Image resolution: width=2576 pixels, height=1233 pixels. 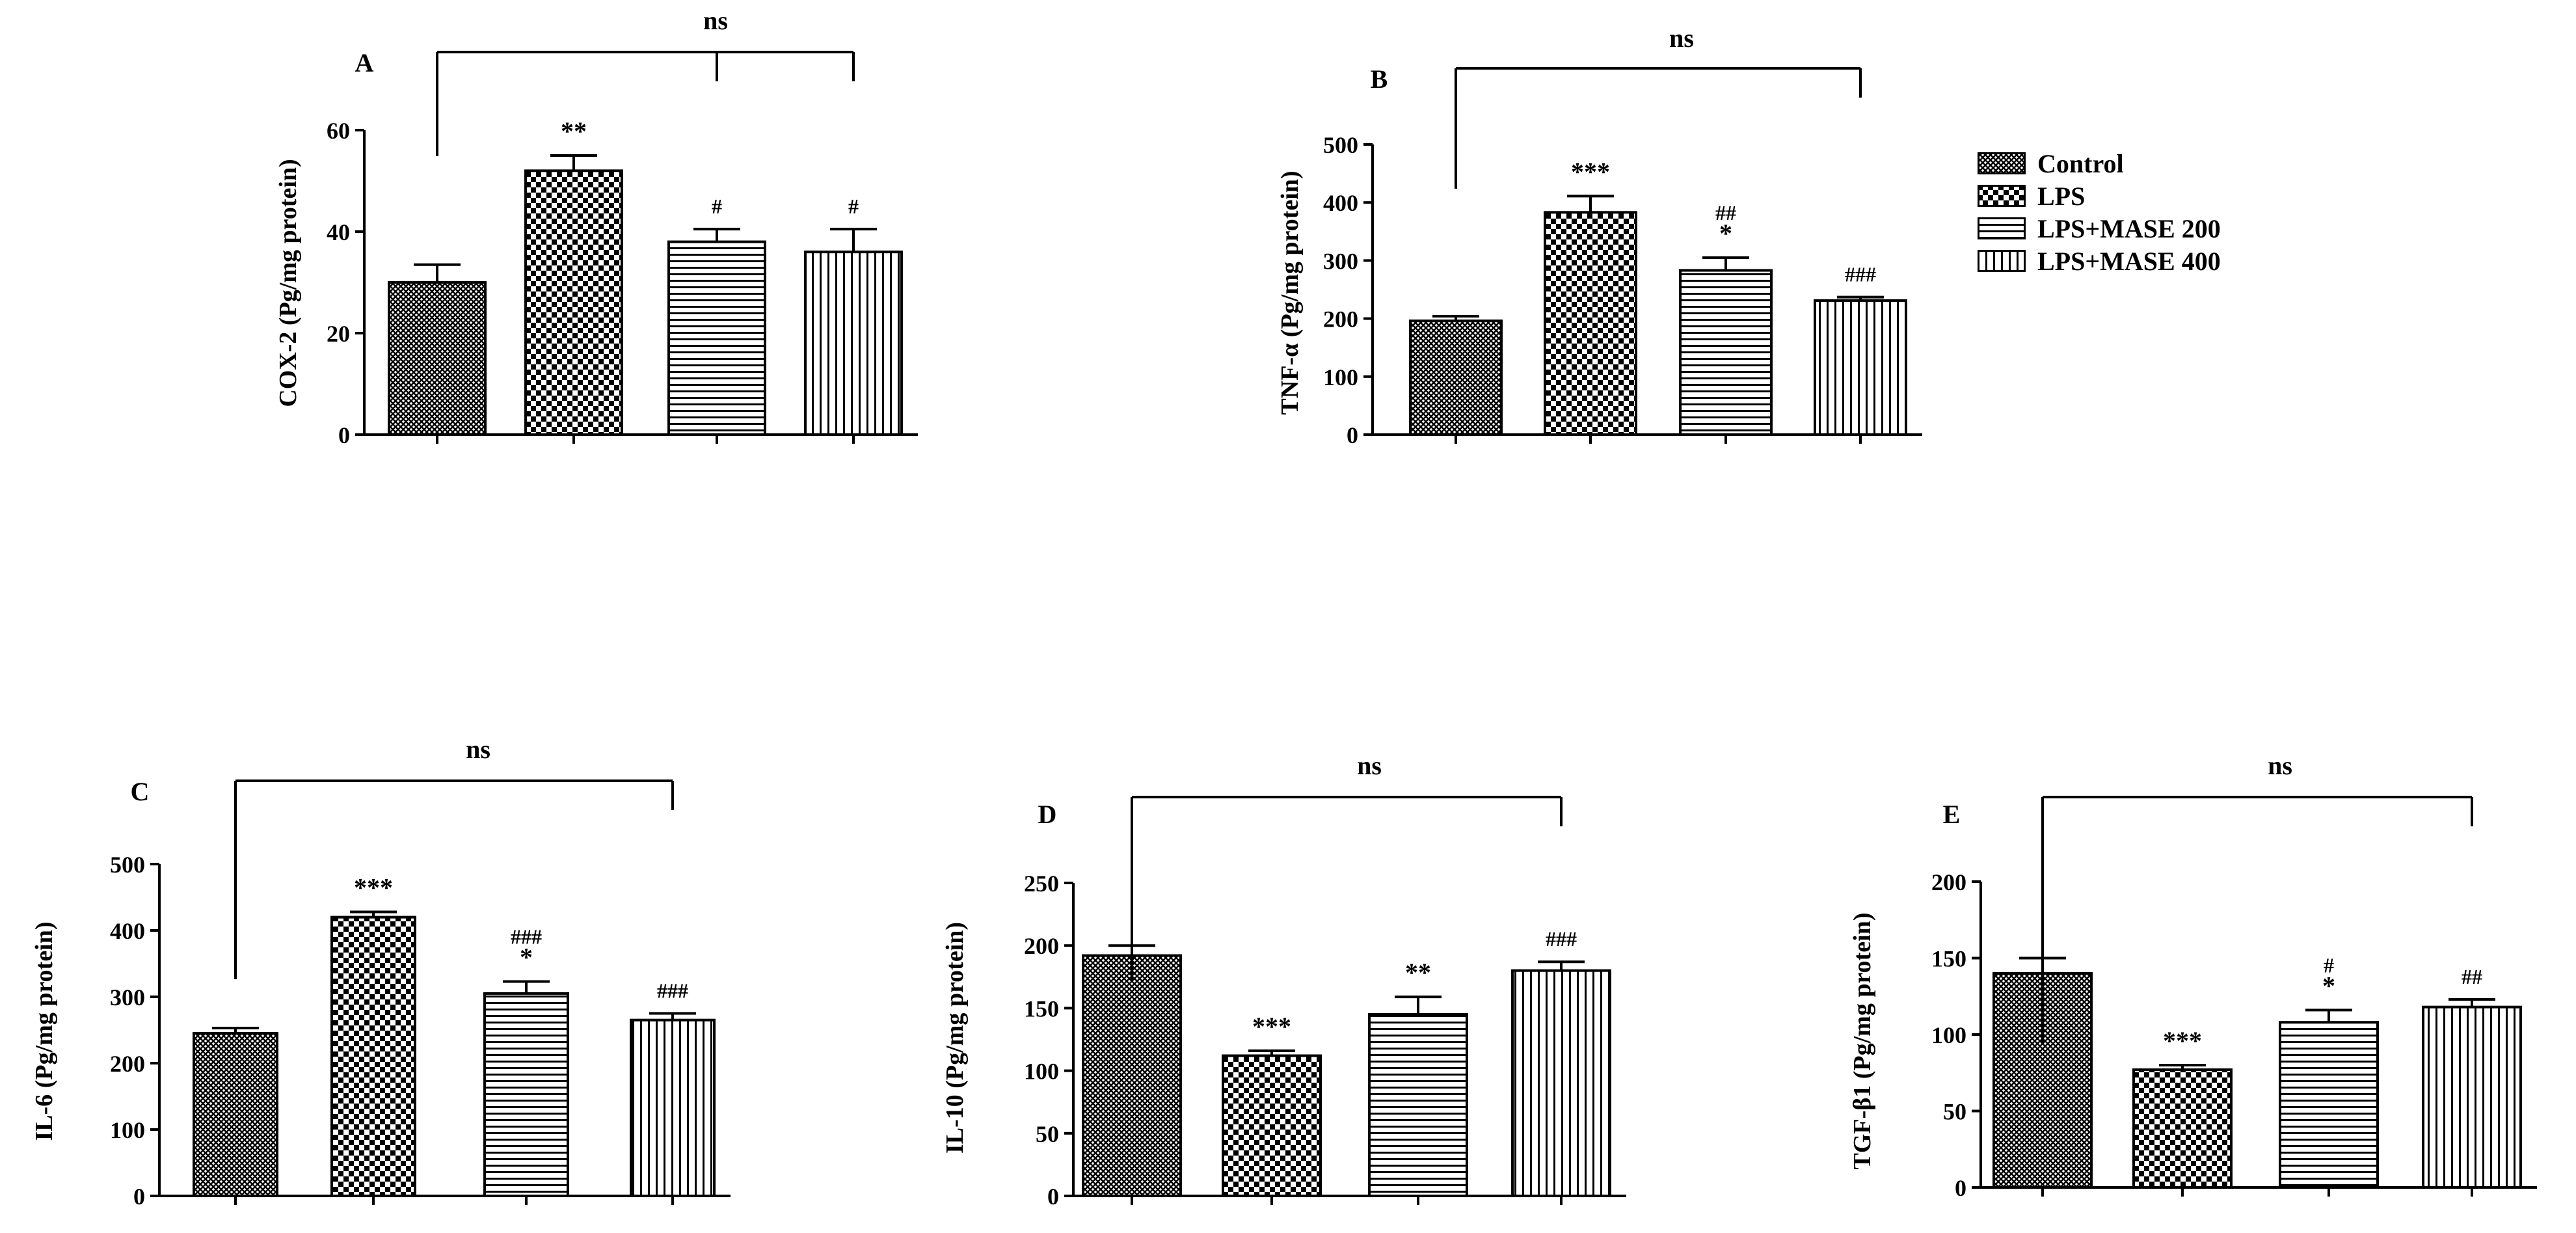 I want to click on panel-label: A, so click(x=364, y=62).